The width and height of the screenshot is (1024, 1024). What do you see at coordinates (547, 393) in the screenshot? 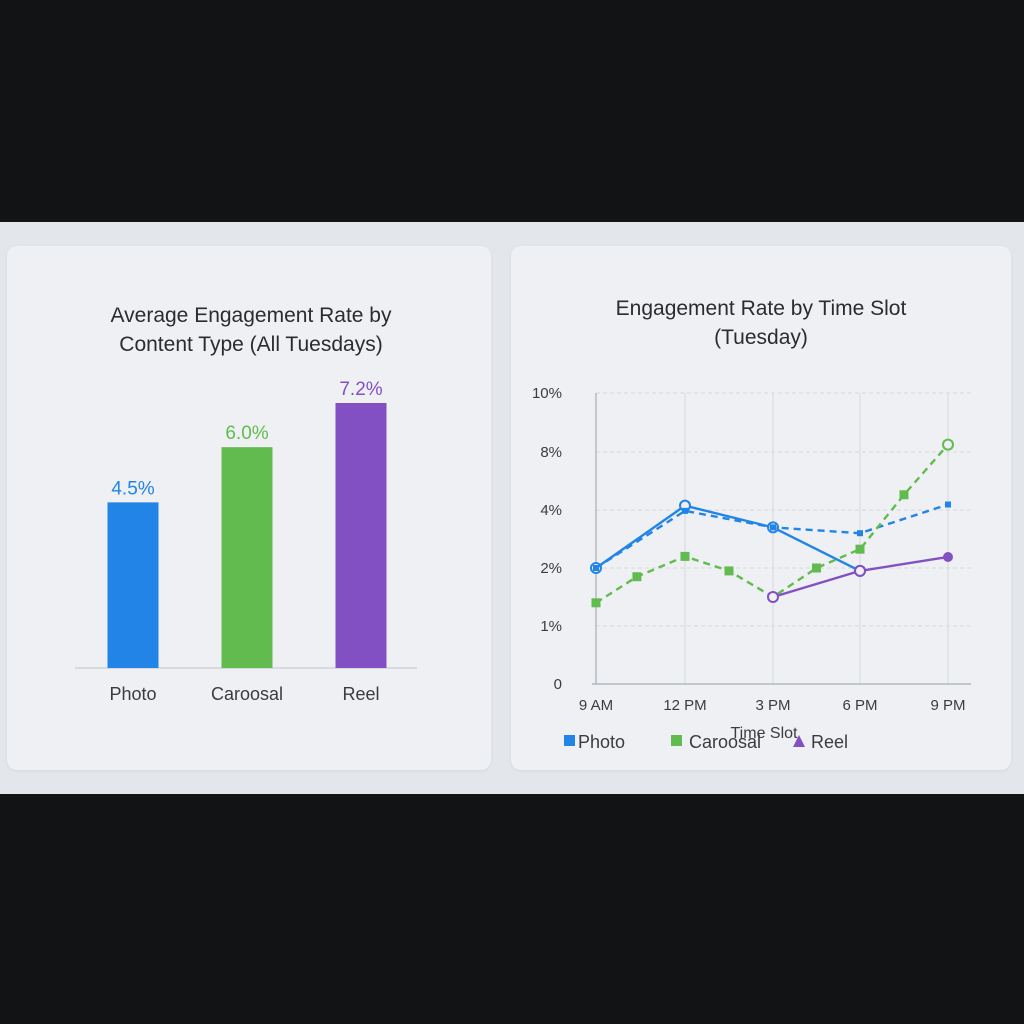
I see `y-tick-label: 10%` at bounding box center [547, 393].